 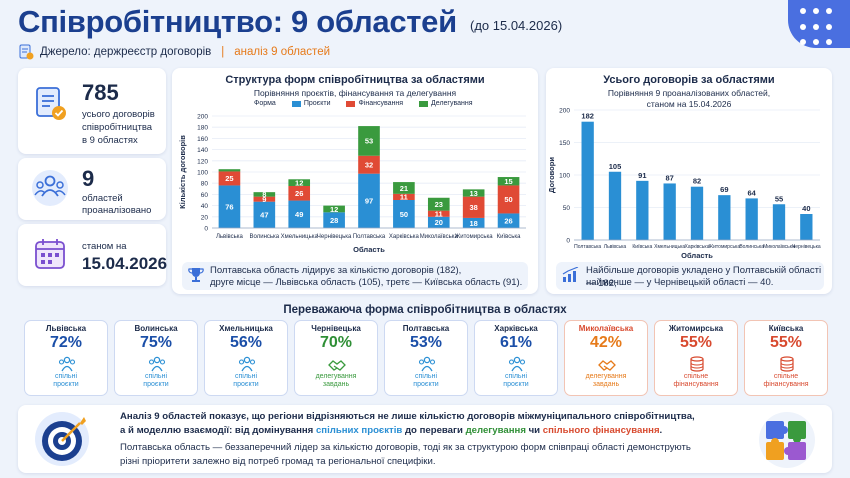 What do you see at coordinates (779, 198) in the screenshot?
I see `totals-value-label: 55` at bounding box center [779, 198].